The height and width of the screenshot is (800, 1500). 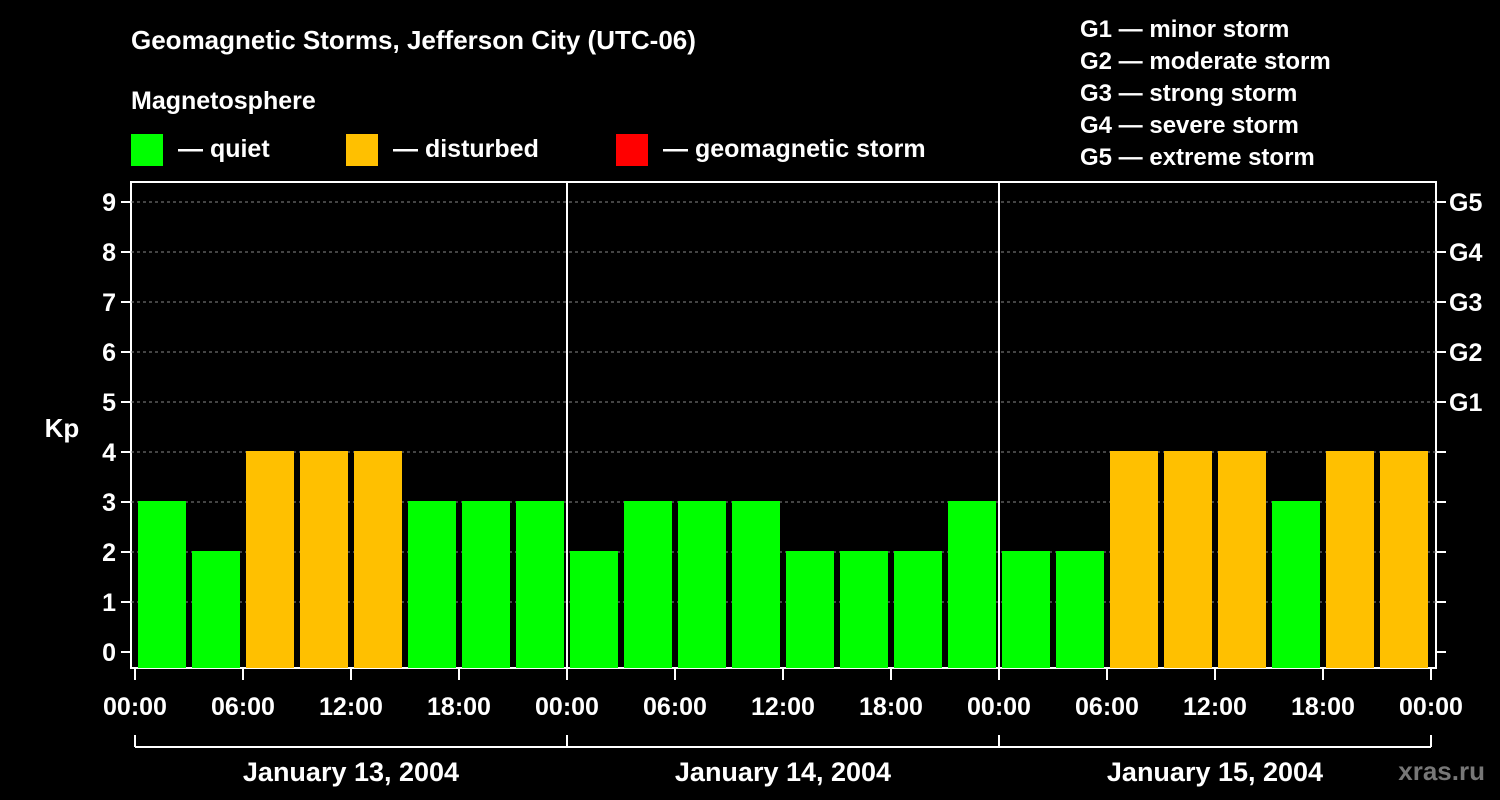 I want to click on y-tick-label-4: 4, so click(x=109, y=453).